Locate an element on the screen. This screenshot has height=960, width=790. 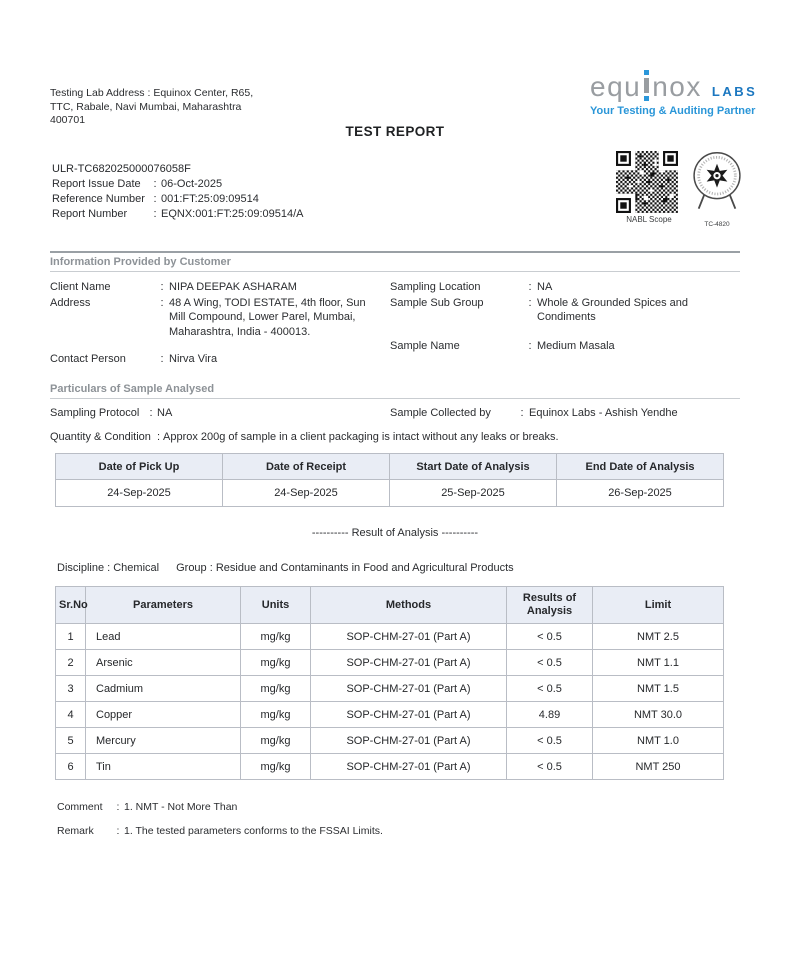
col-header: Units is located at coordinates (275, 605).